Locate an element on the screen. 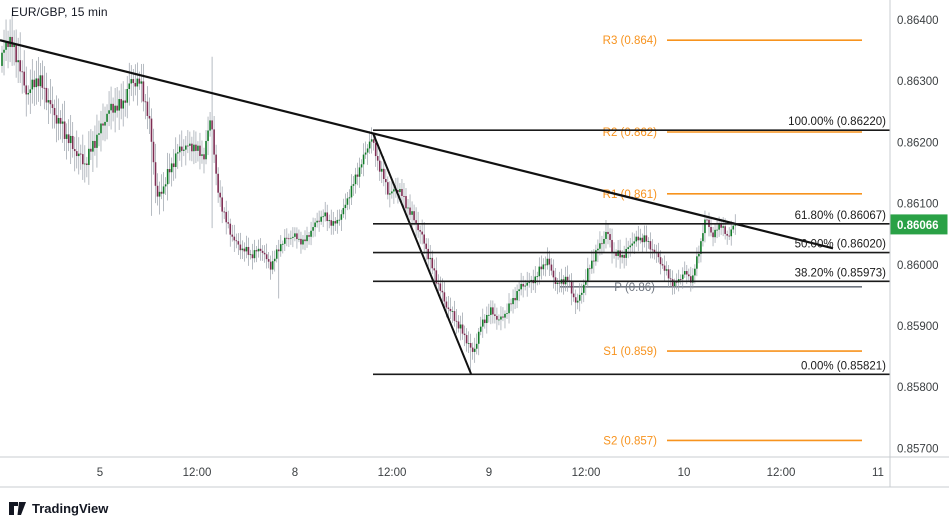 The image size is (949, 532). price-scale-label: 0.86100 is located at coordinates (918, 205).